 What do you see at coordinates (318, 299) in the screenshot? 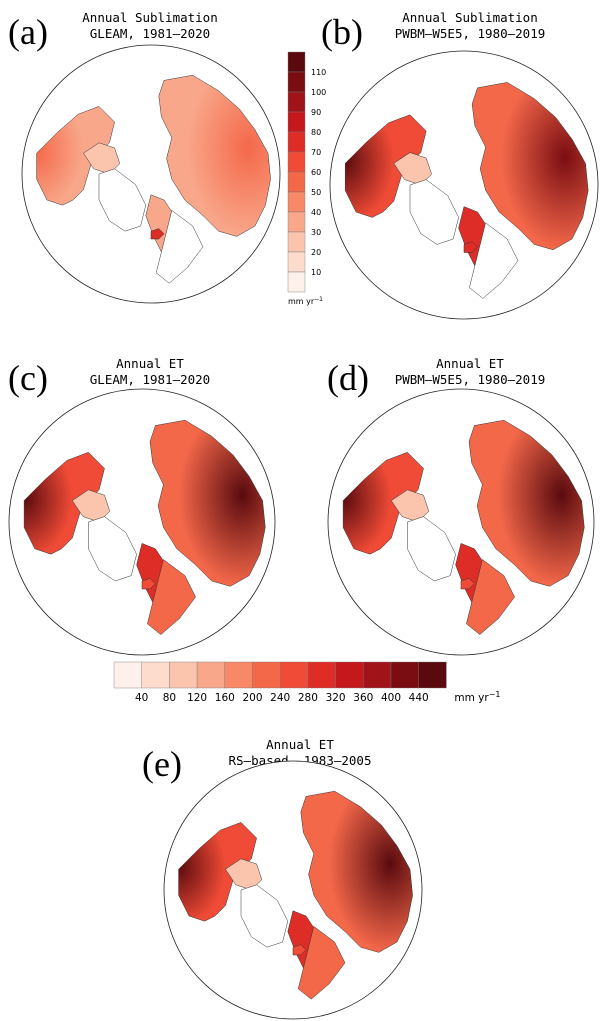
I see `sublimation-colorbar-unit-exp: −1` at bounding box center [318, 299].